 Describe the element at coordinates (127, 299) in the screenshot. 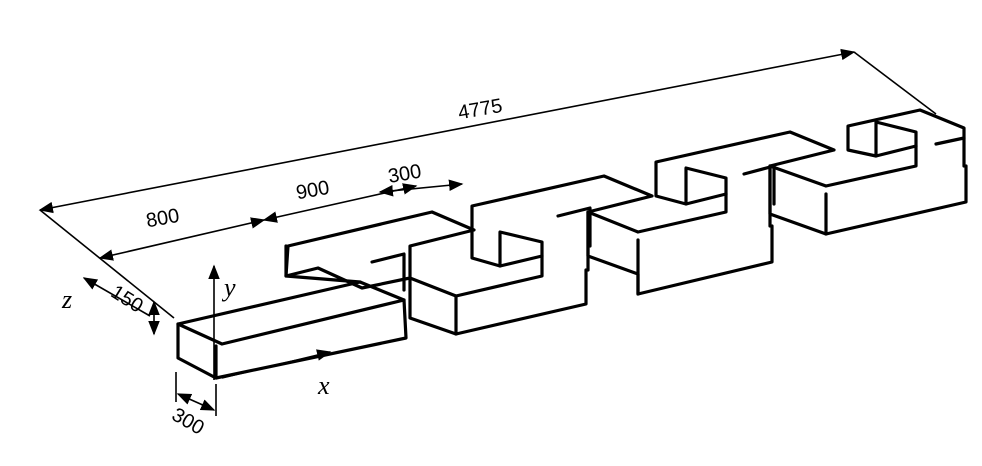

I see `label-150: 150` at that location.